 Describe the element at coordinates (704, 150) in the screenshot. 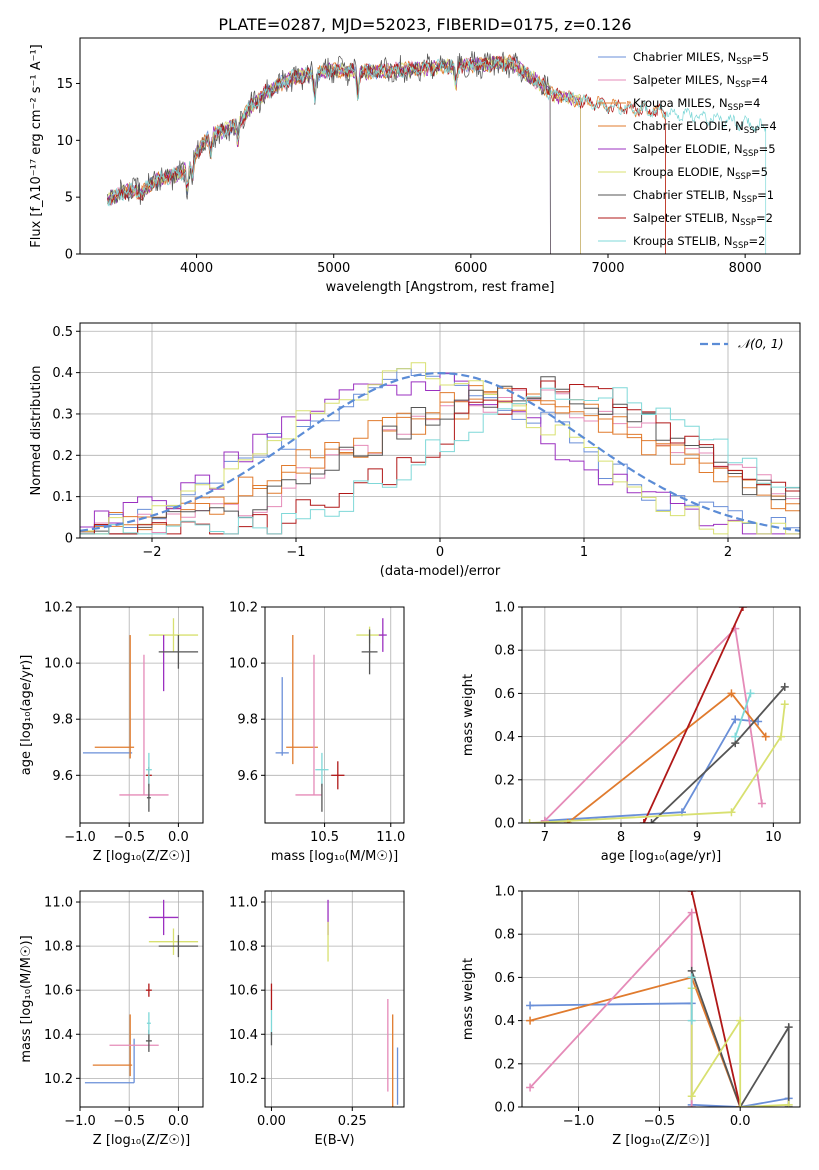

I see `legend-label: Salpeter ELODIE, NSSP=5` at that location.